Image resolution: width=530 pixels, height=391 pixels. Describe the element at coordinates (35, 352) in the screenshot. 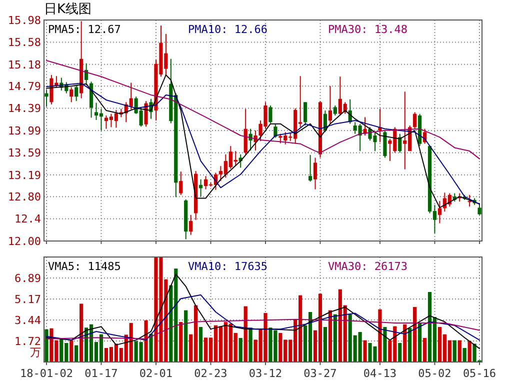

I see `y-axis-title: 万` at that location.